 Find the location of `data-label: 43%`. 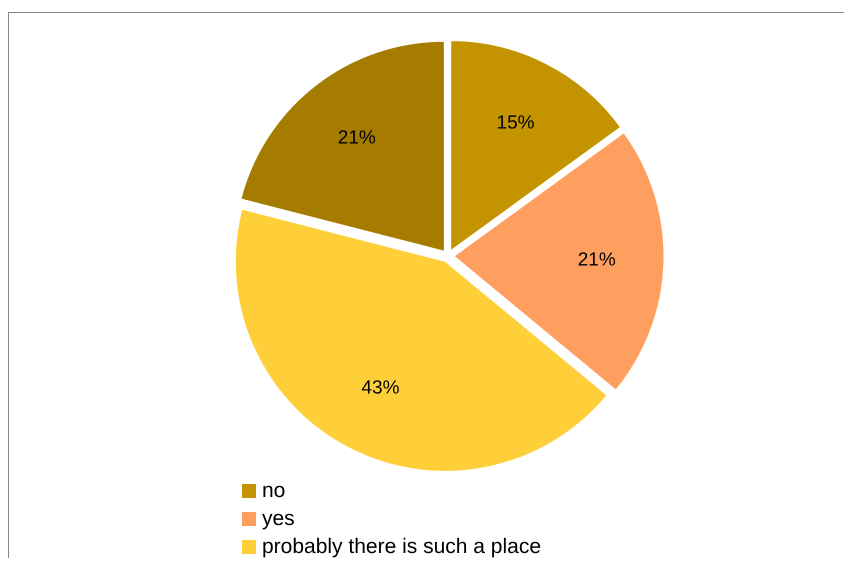

data-label: 43% is located at coordinates (380, 388).